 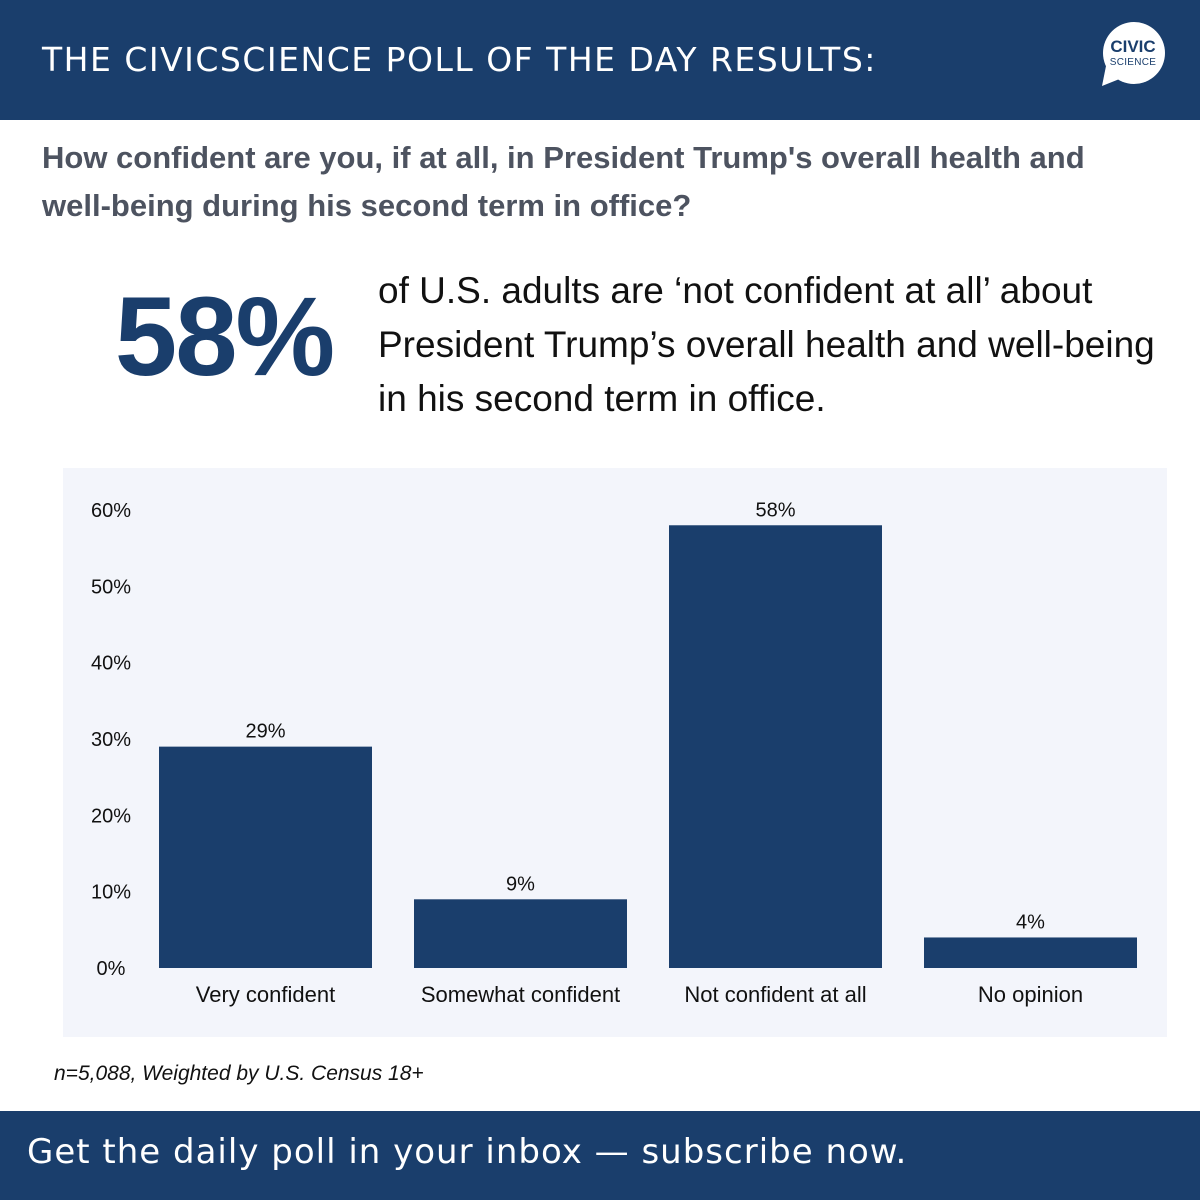 I want to click on y-tick-label: 10%, so click(x=111, y=893).